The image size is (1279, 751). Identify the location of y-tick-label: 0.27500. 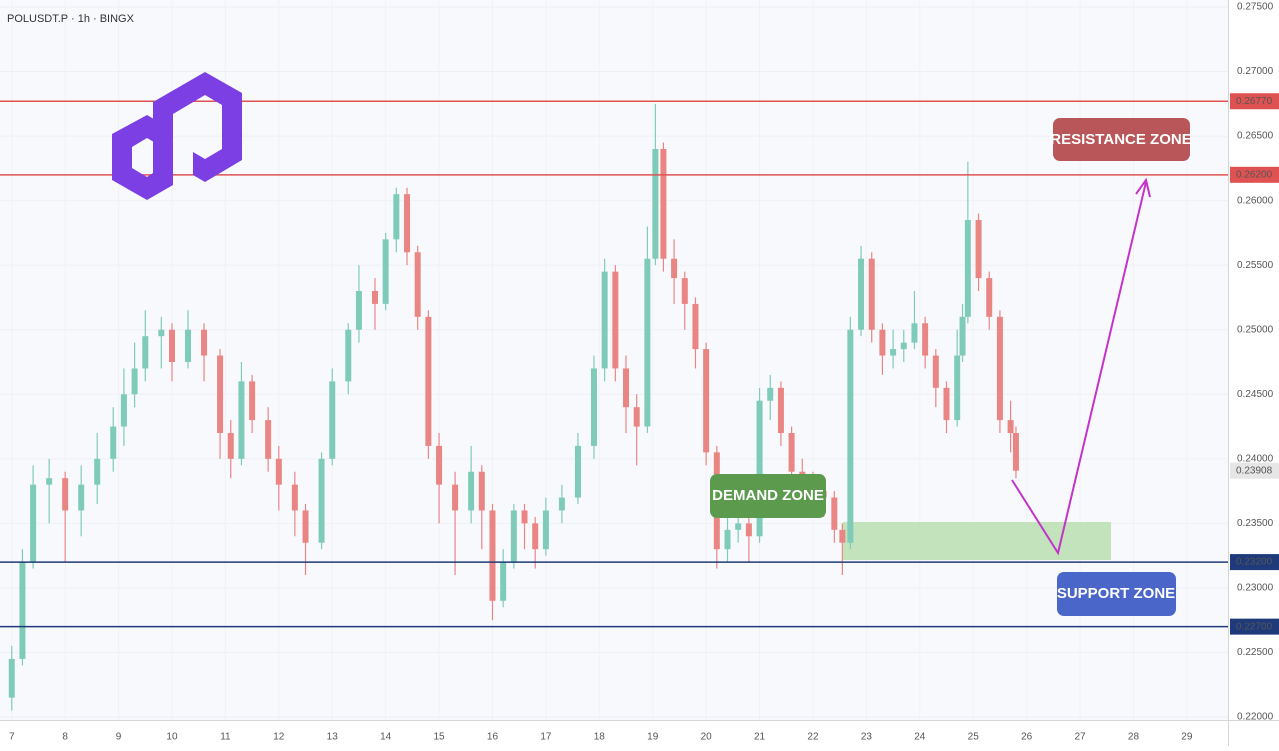
(1255, 7).